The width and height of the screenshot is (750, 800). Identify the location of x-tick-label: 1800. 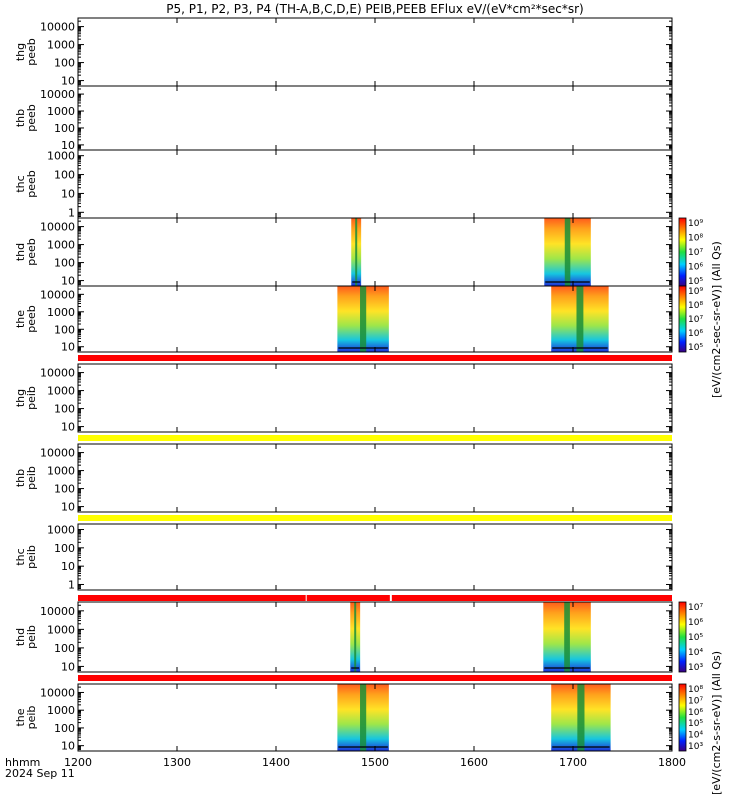
(672, 762).